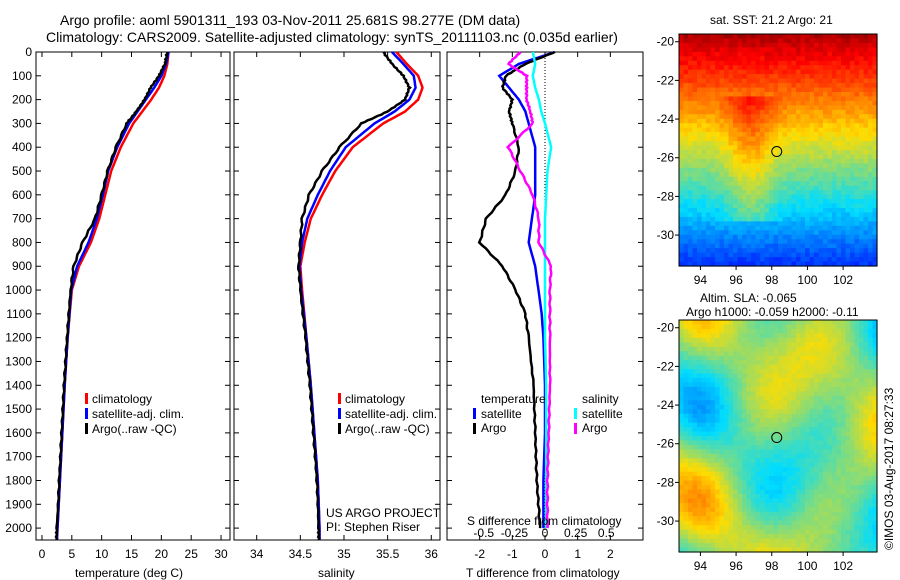 This screenshot has width=900, height=580. I want to click on lon-tick-label: 96, so click(736, 280).